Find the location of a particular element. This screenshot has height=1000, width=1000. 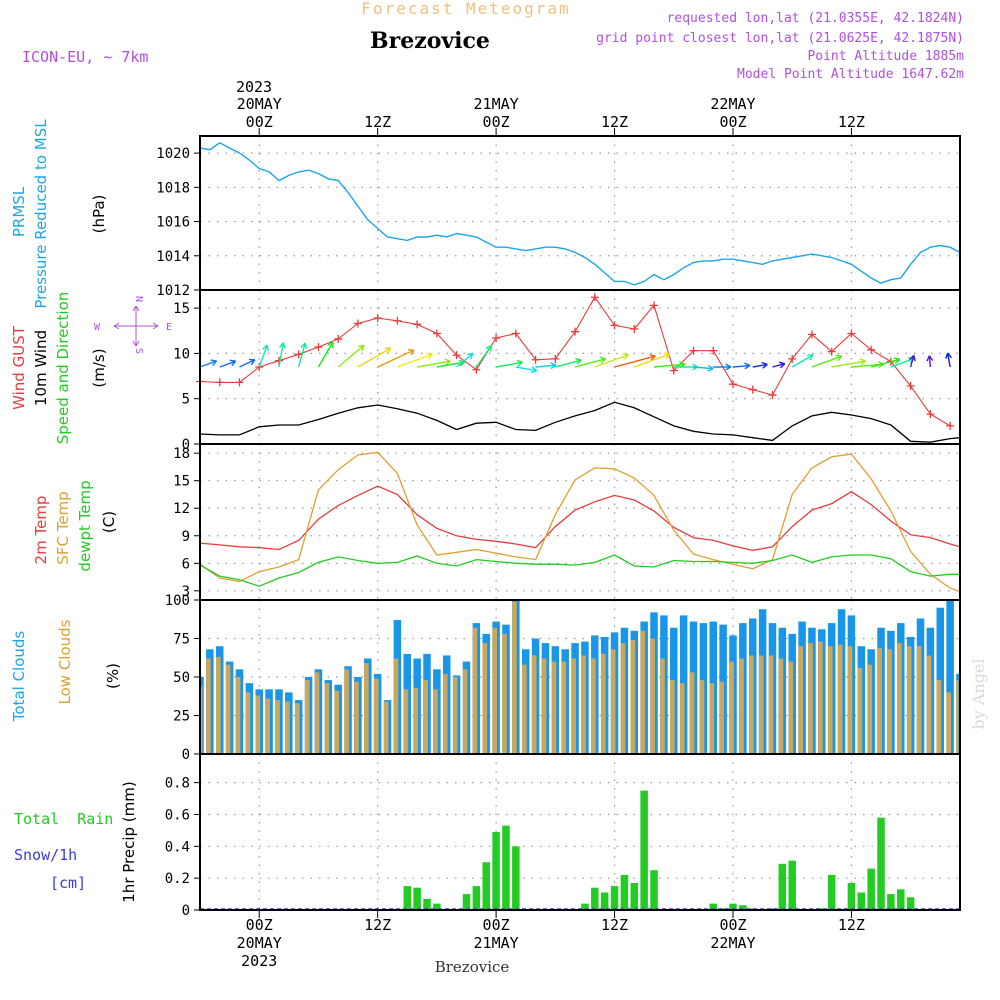

bottom-time-label: 12Z is located at coordinates (377, 925).